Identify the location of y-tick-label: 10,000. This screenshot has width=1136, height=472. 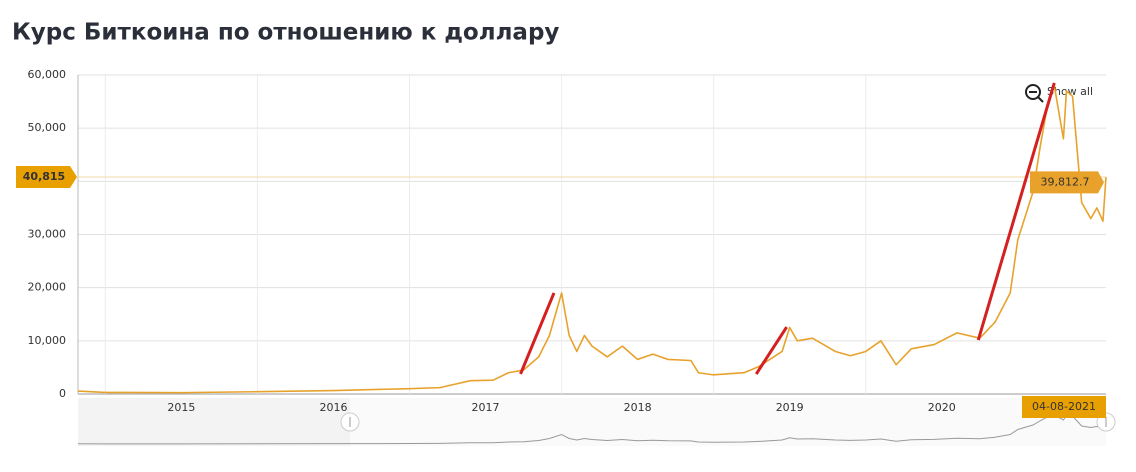
(47, 340).